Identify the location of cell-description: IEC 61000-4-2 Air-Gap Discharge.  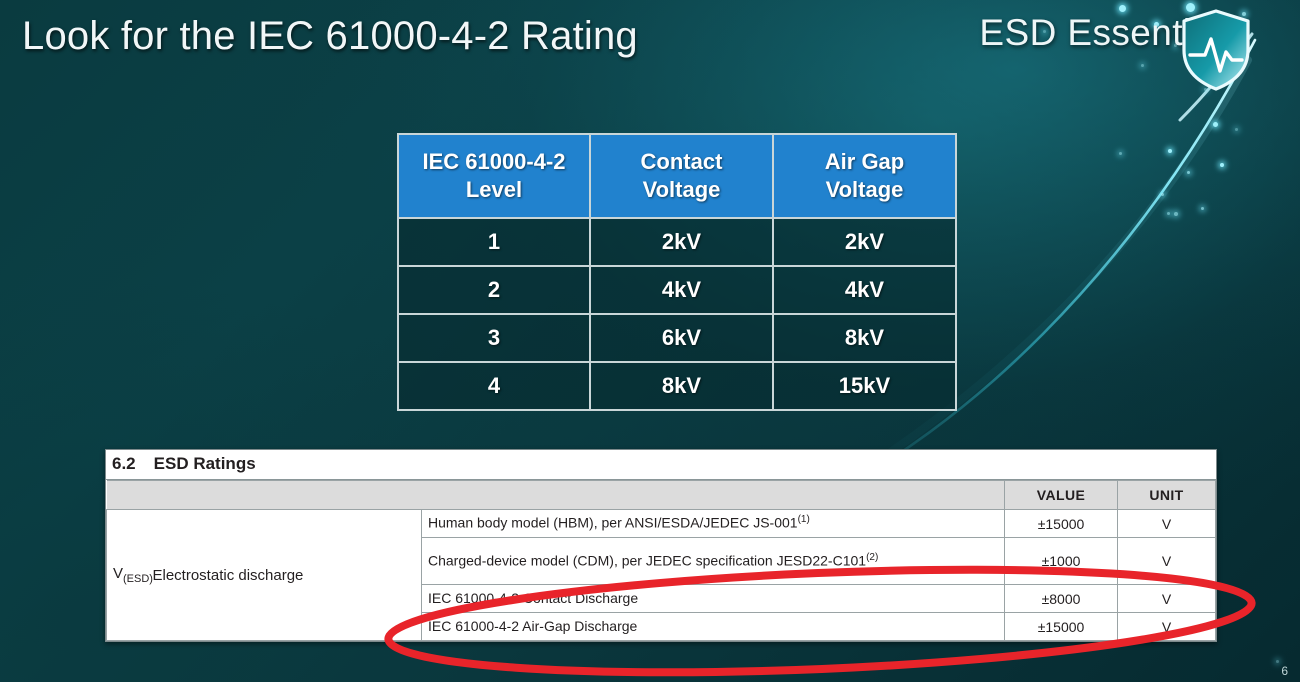
(713, 626).